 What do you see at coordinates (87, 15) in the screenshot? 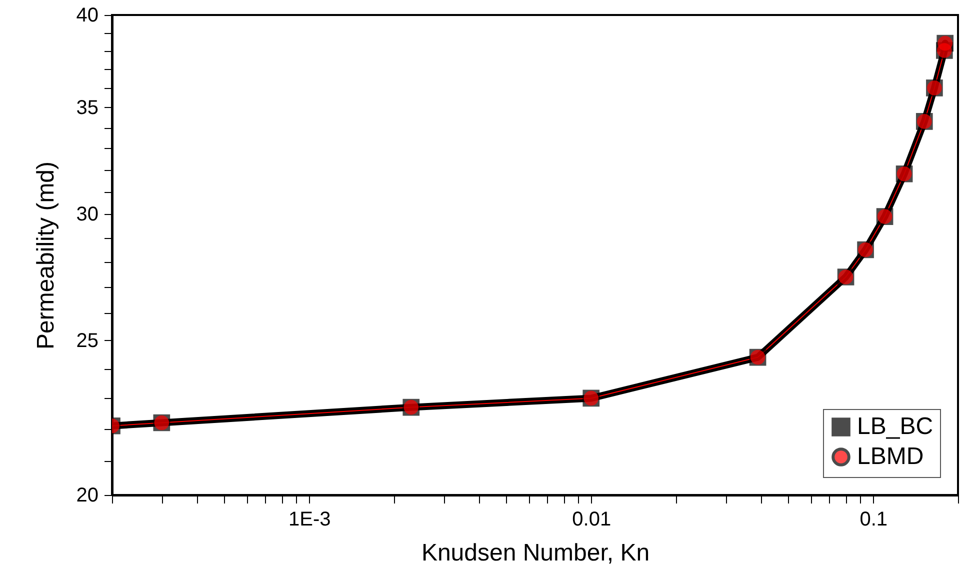
I see `y-tick-label: 40` at bounding box center [87, 15].